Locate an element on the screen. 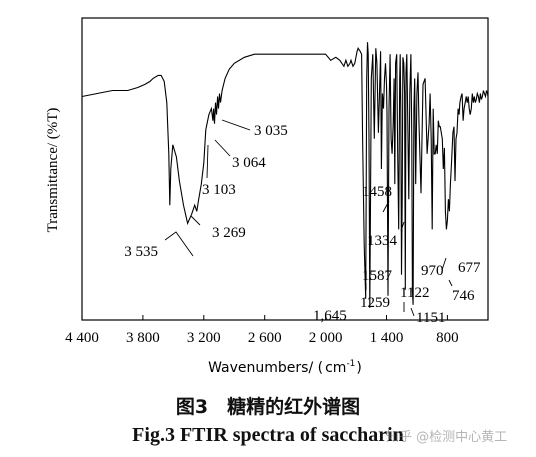 This screenshot has height=457, width=536. peak-label: 677 is located at coordinates (469, 268).